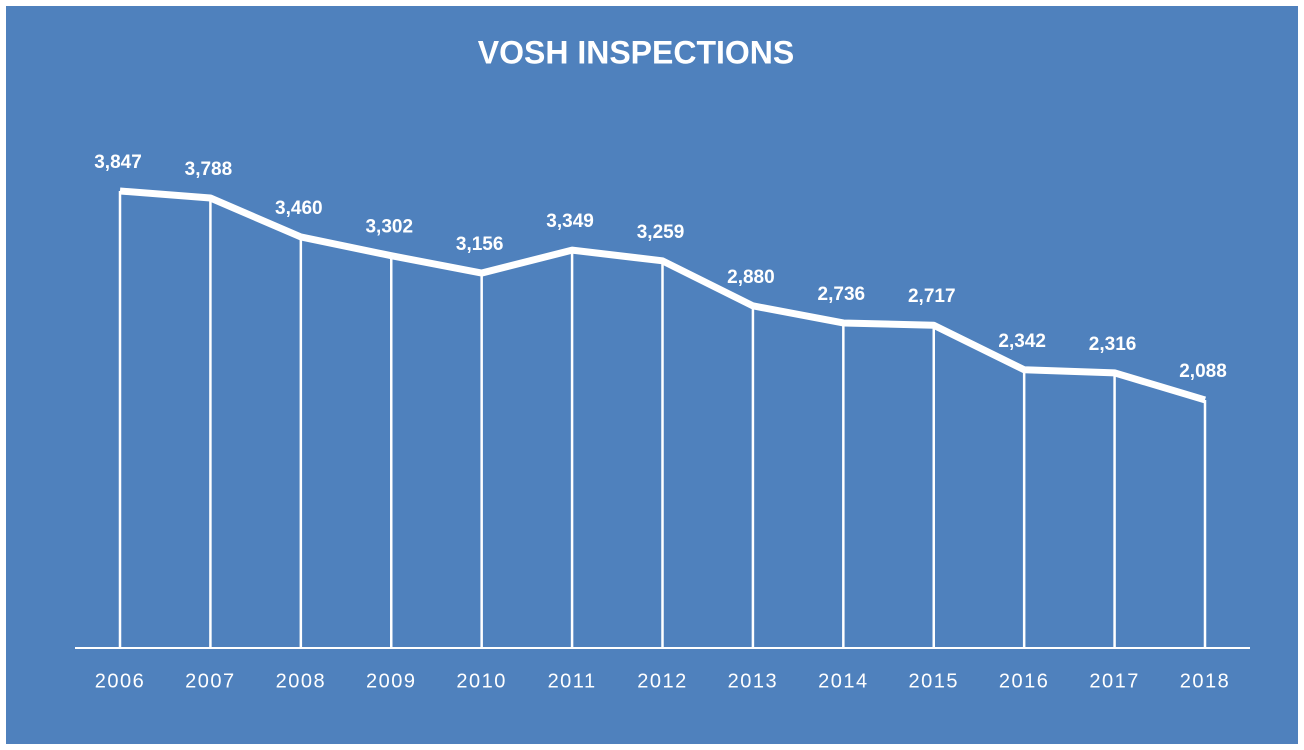  What do you see at coordinates (481, 681) in the screenshot?
I see `x-tick-label: 2010` at bounding box center [481, 681].